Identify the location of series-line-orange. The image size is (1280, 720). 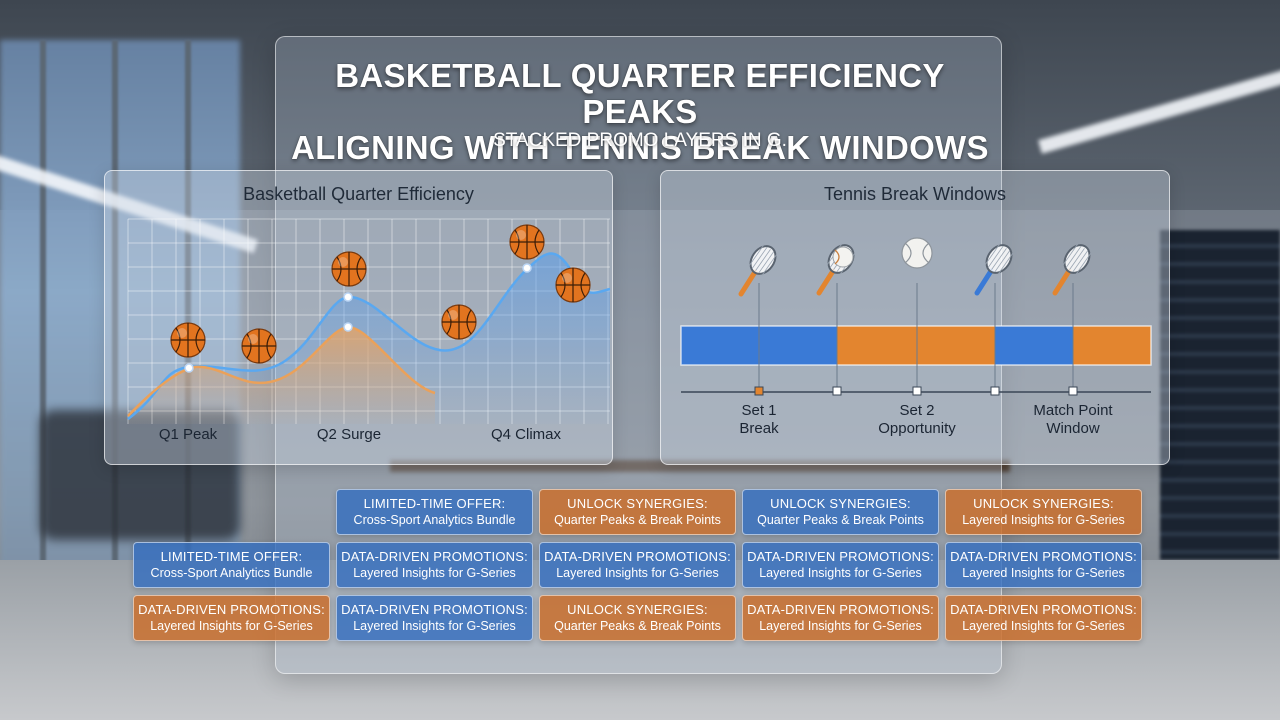
(281, 371).